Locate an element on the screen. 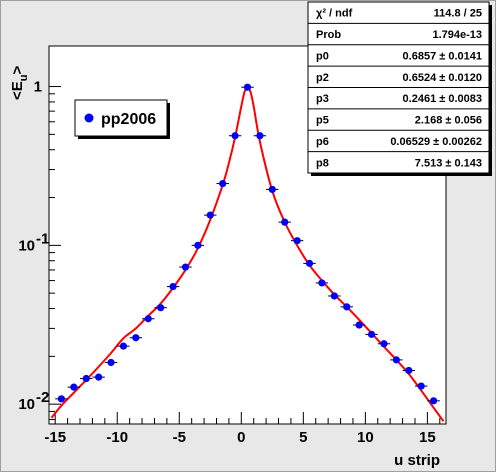  x-axis-title: u strip is located at coordinates (417, 460).